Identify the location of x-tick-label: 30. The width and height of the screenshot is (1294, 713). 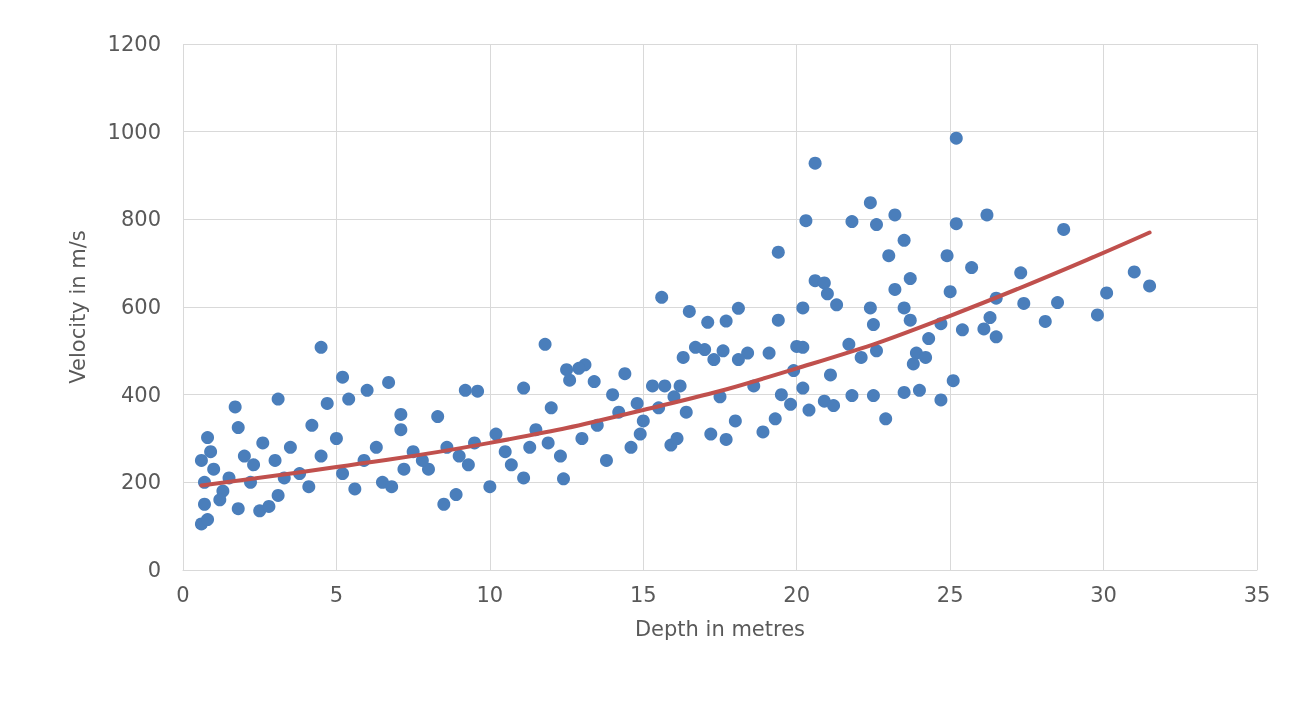
(1103, 594).